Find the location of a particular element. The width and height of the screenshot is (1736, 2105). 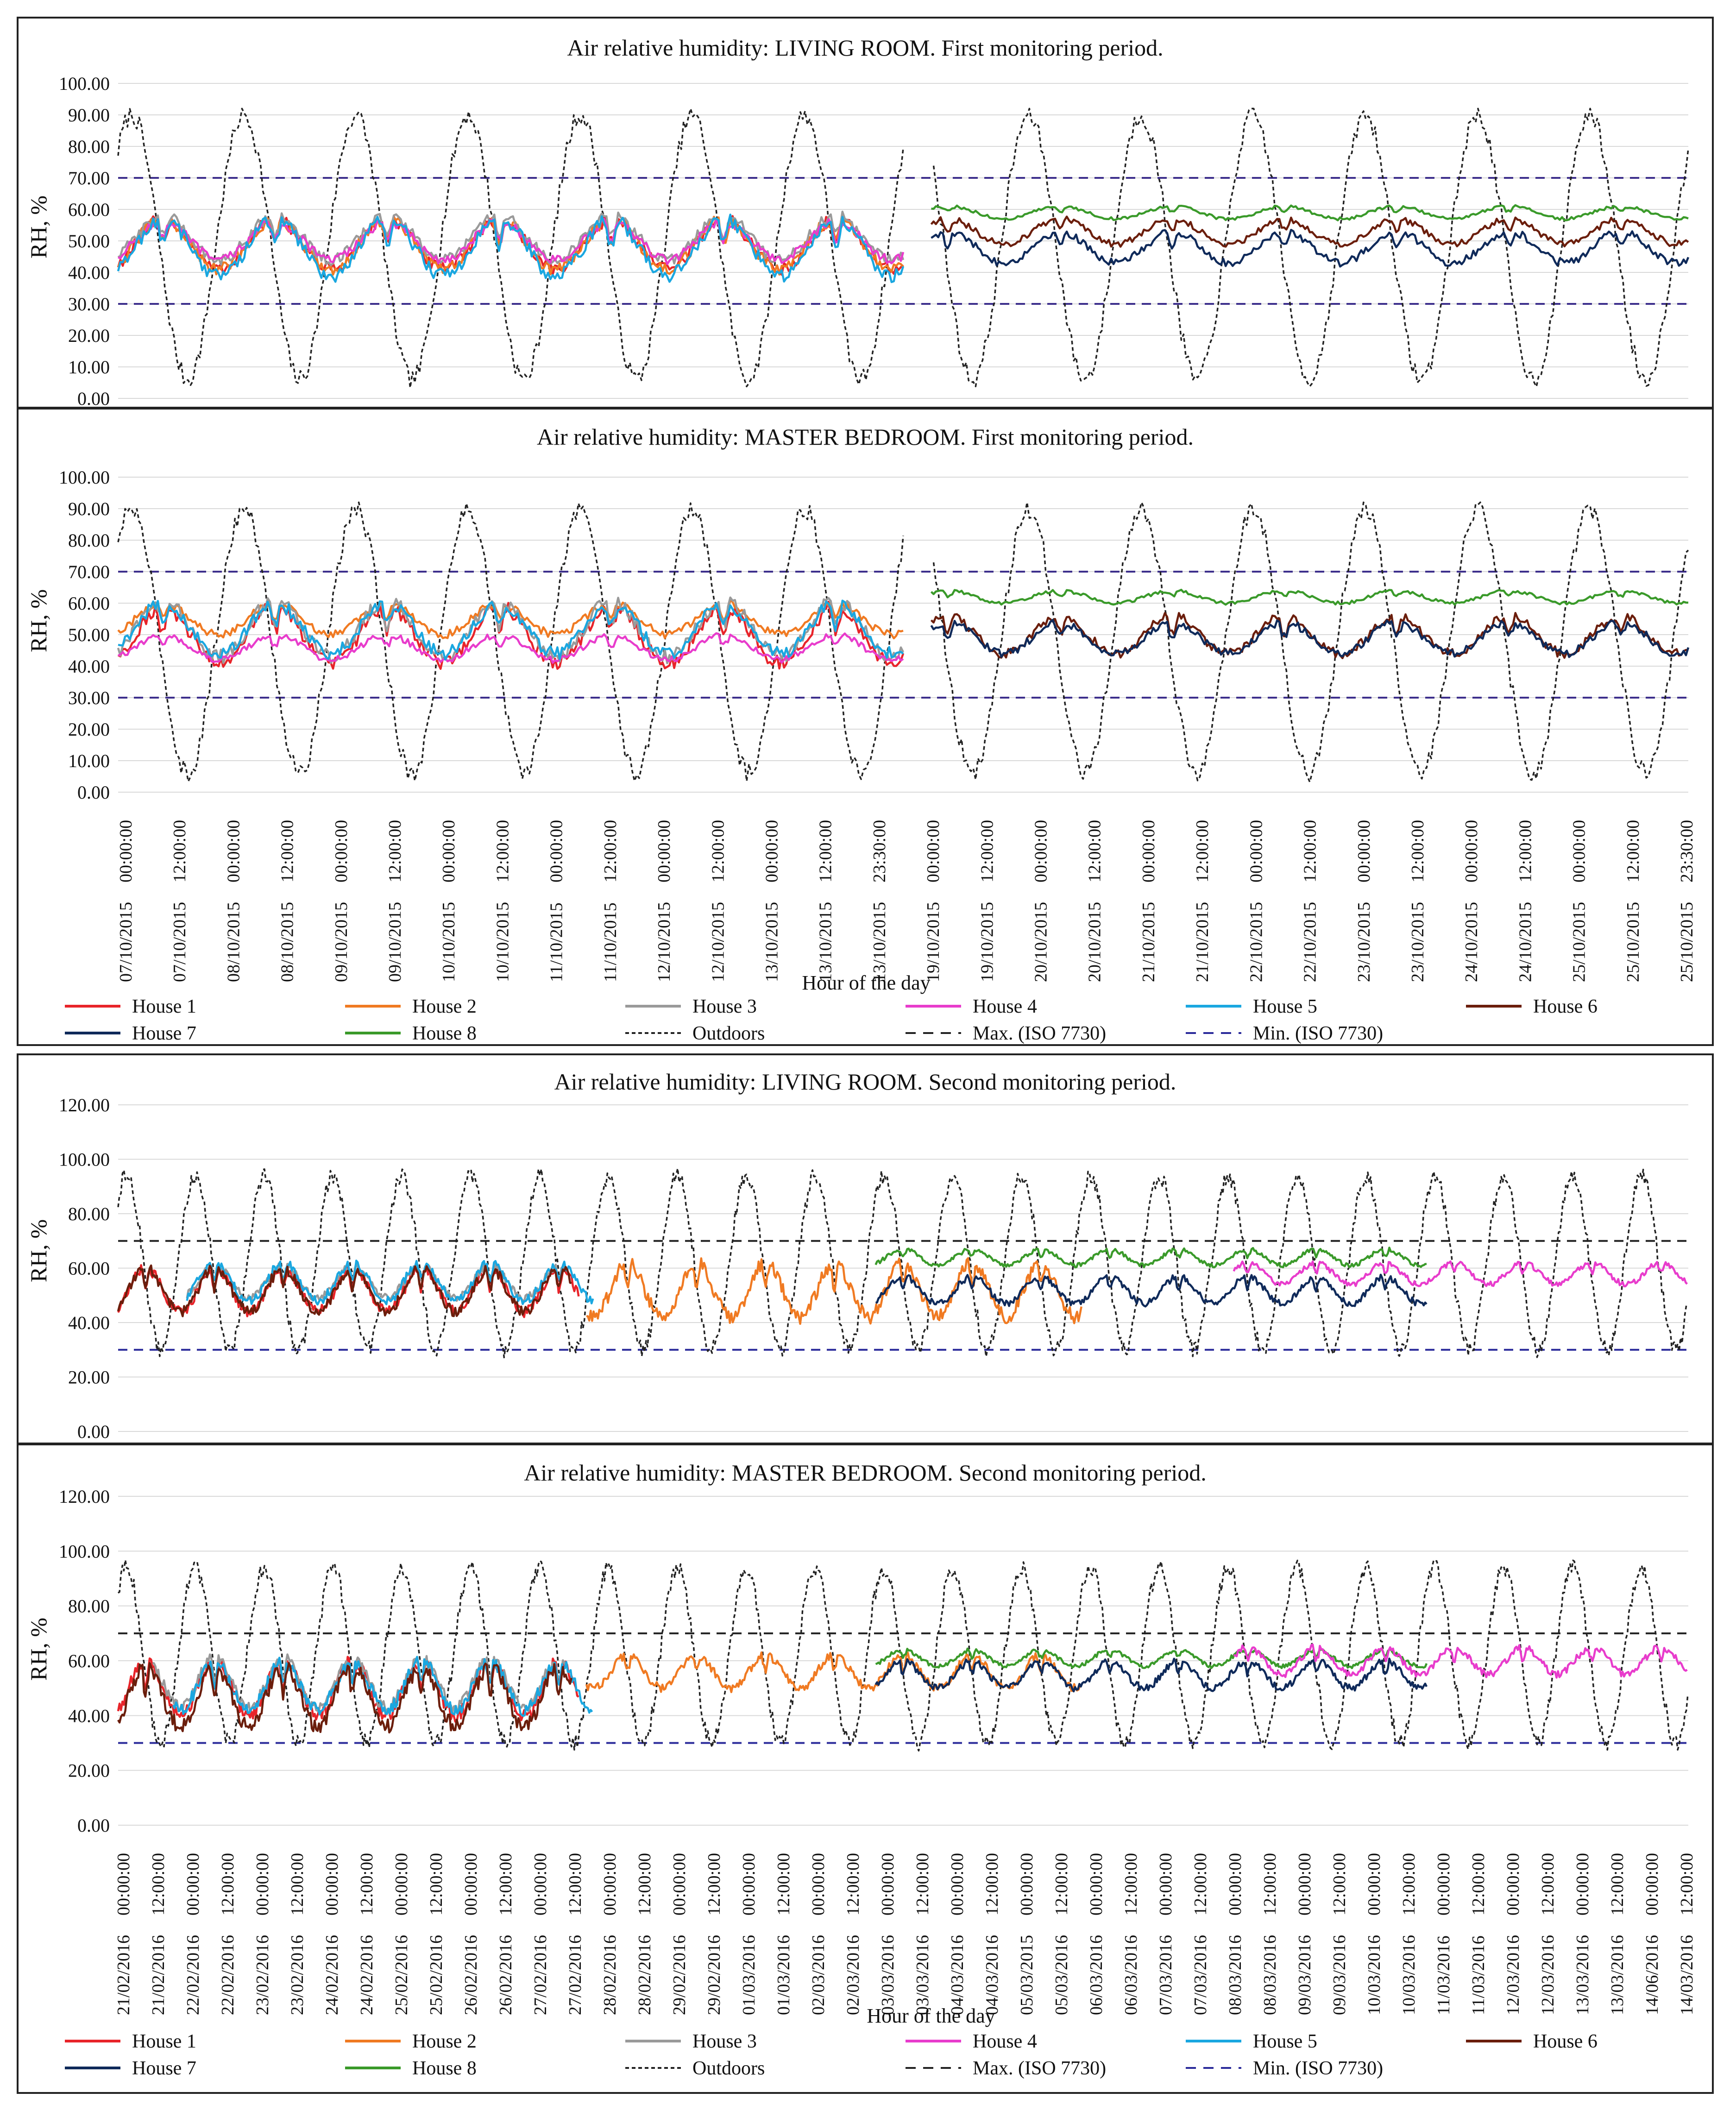

x-tick-label-date: 09/10/2015 is located at coordinates (341, 942).